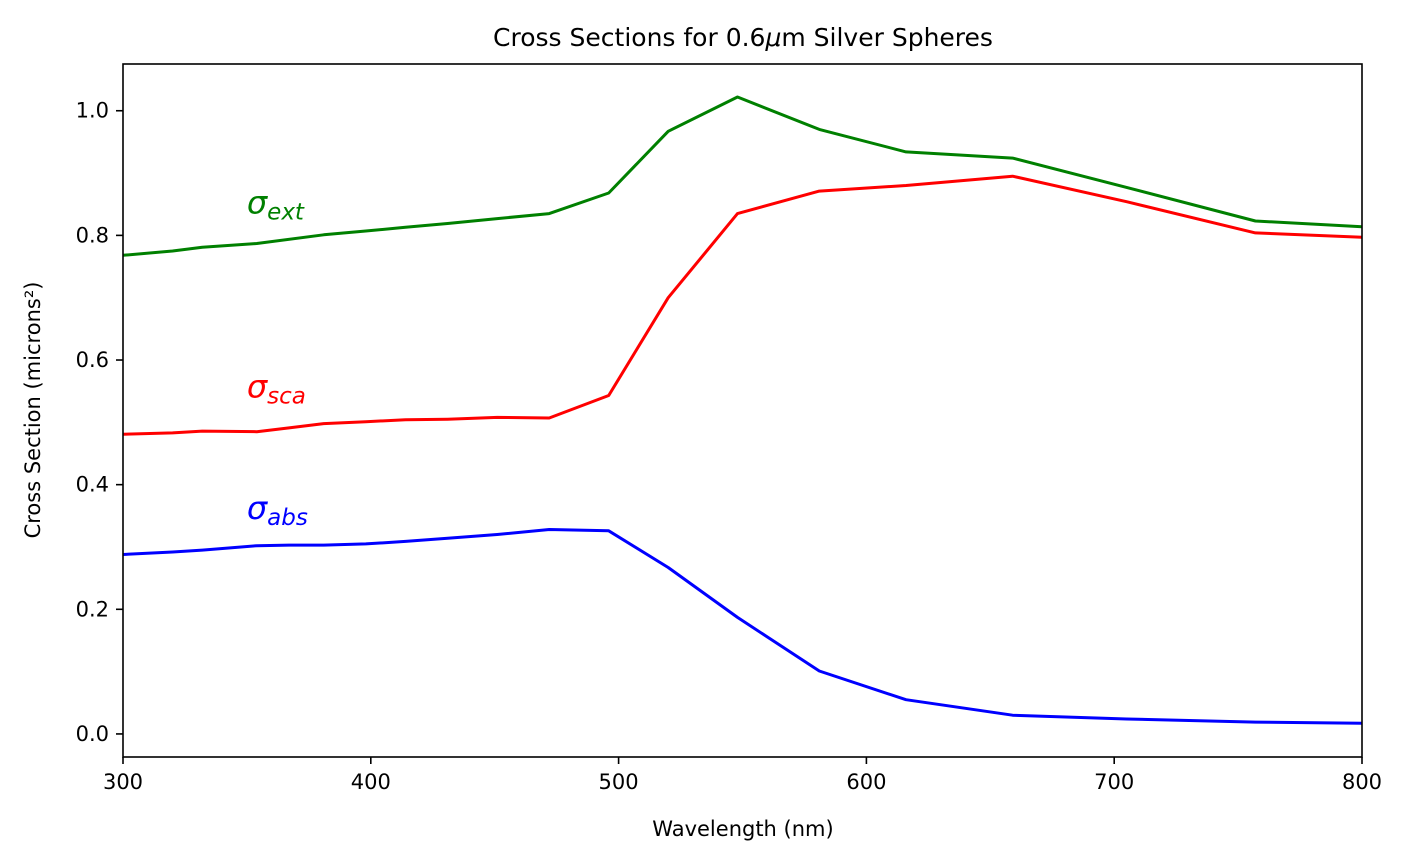 The image size is (1409, 864). I want to click on x-tick-label: 400, so click(371, 782).